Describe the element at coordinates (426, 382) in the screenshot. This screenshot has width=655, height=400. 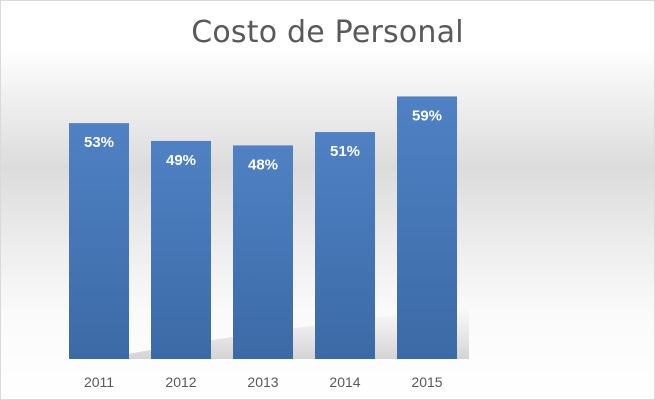
I see `x-tick-label-2015: 2015` at that location.